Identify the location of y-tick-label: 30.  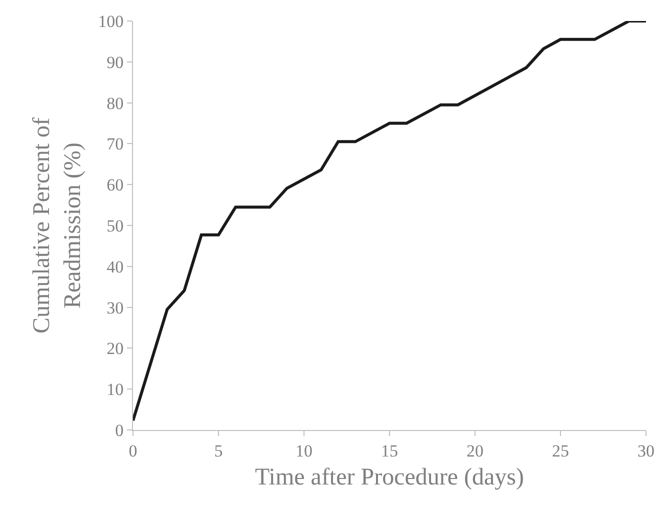
(115, 308).